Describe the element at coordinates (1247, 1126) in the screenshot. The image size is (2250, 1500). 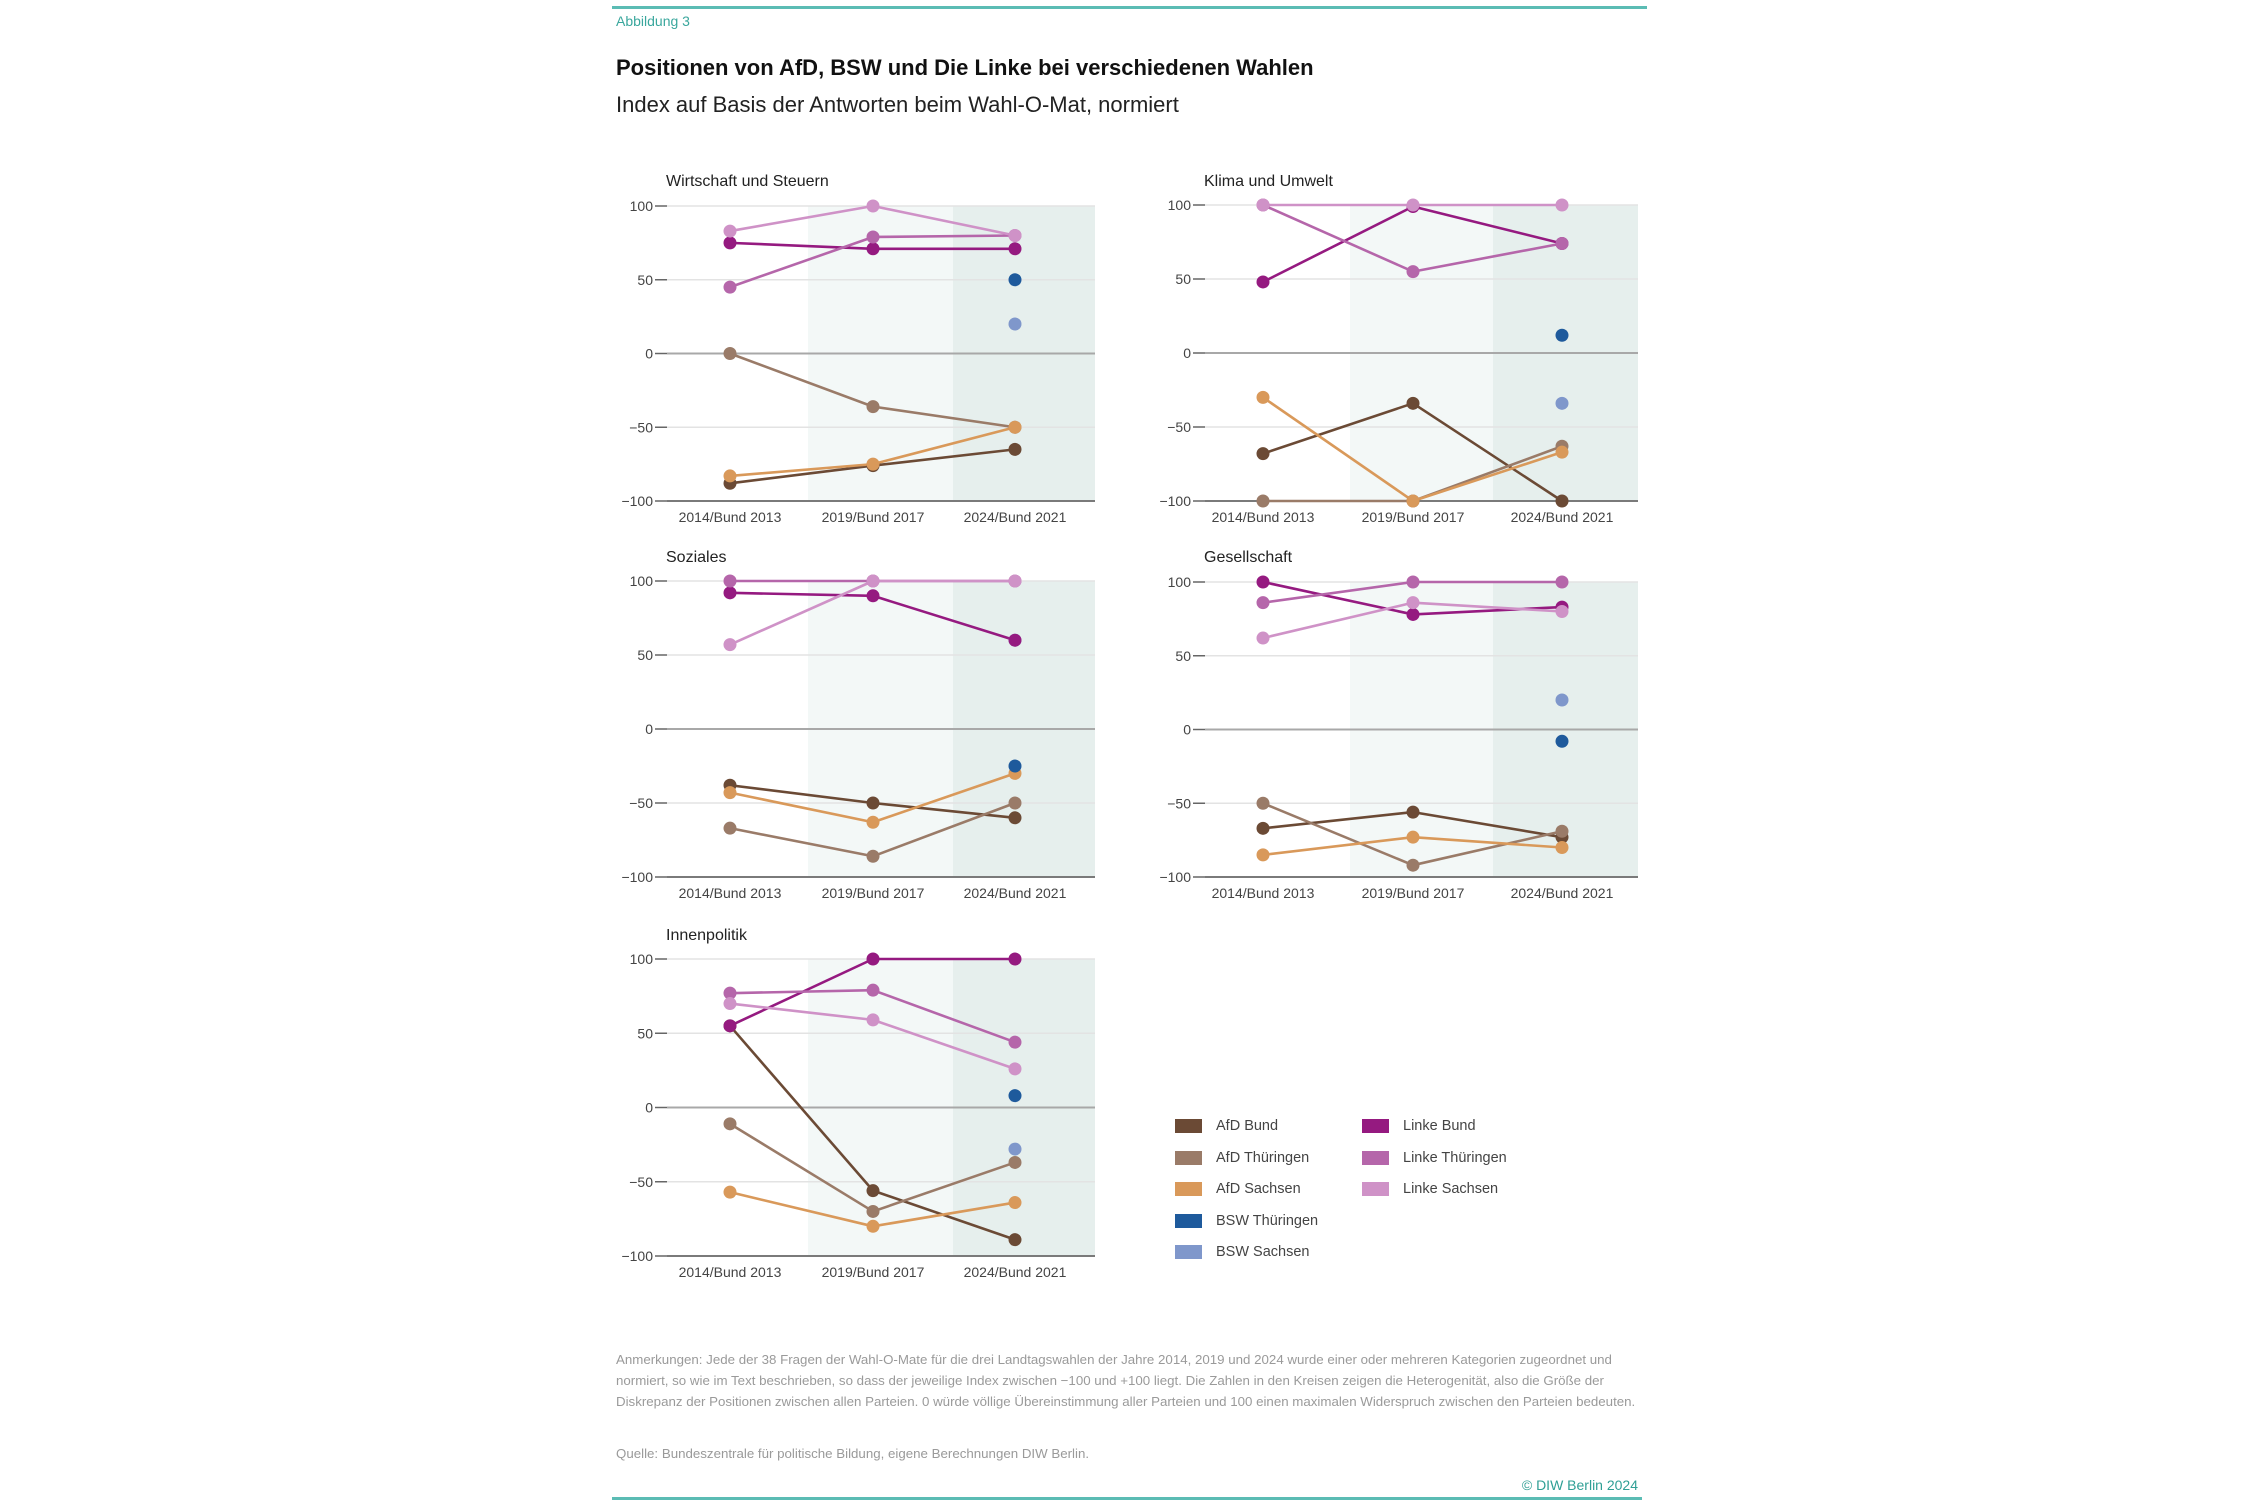
I see `legend-label: AfD Bund` at that location.